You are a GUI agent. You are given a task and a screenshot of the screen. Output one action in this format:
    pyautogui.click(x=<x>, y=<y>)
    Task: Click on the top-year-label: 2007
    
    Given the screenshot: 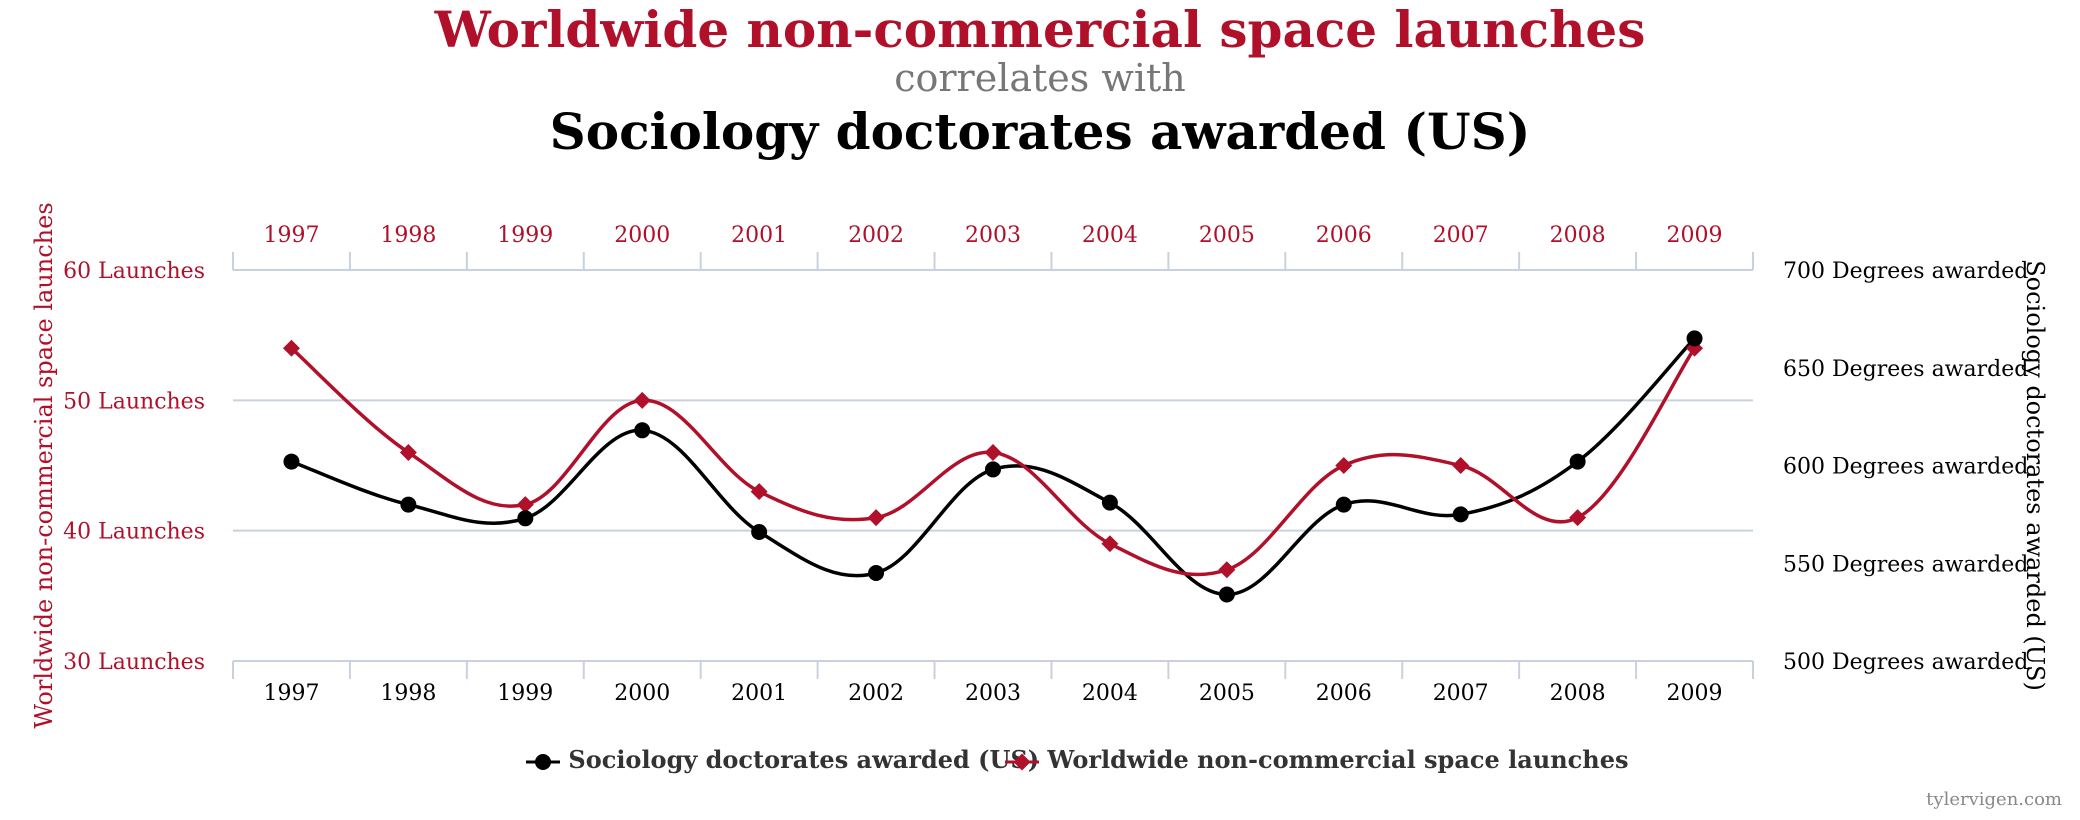 What is the action you would take?
    pyautogui.click(x=1461, y=235)
    